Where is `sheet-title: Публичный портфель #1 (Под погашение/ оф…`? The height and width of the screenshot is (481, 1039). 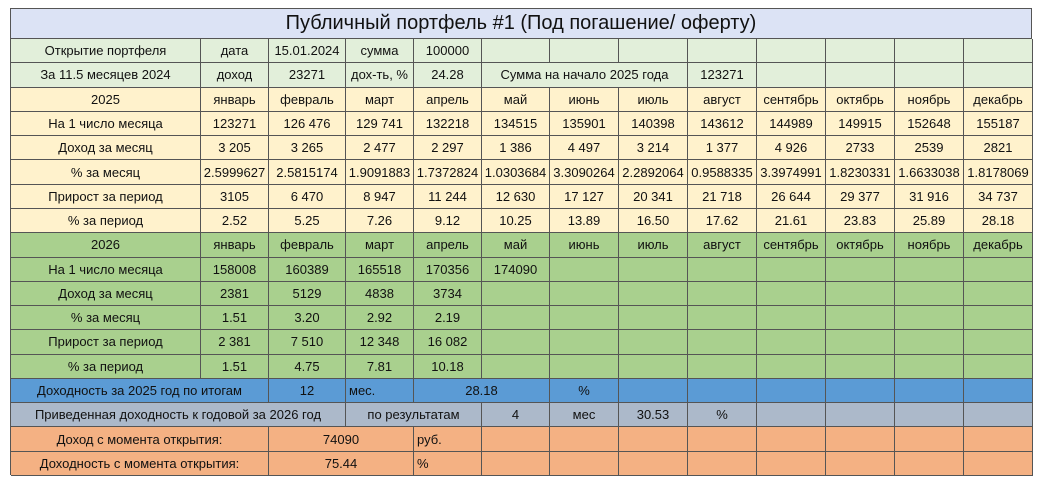 sheet-title: Публичный портфель #1 (Под погашение/ оф… is located at coordinates (521, 24).